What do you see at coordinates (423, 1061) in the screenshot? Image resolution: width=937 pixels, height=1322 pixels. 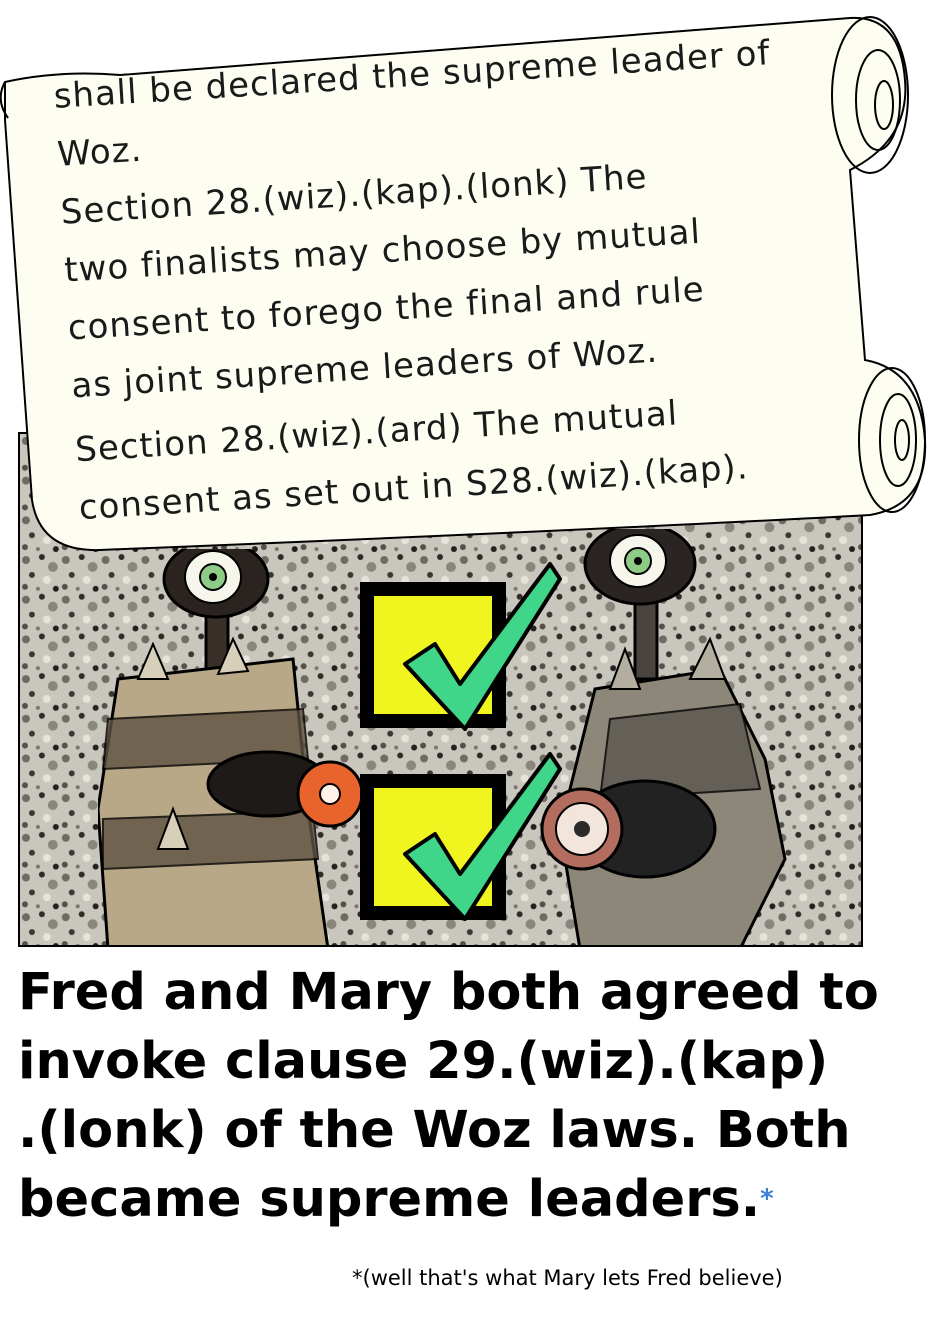 I see `caption-line: invoke clause 29.(wiz).(kap)` at bounding box center [423, 1061].